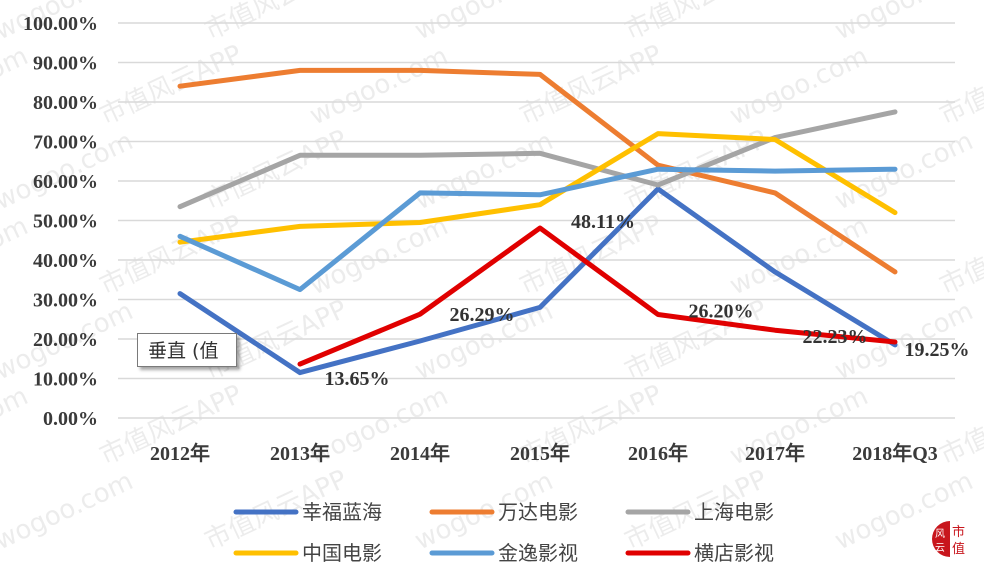  I want to click on data-label: 22.23%, so click(835, 337).